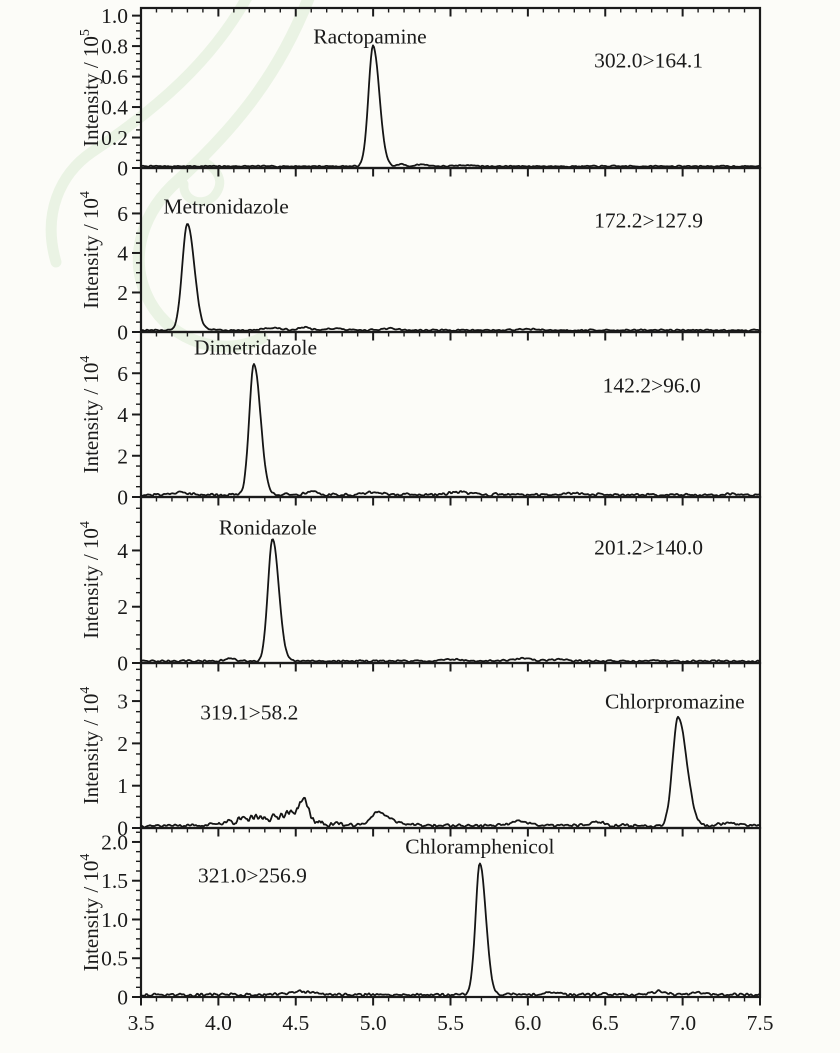  Describe the element at coordinates (605, 1023) in the screenshot. I see `x-tick-label: 6.5` at that location.